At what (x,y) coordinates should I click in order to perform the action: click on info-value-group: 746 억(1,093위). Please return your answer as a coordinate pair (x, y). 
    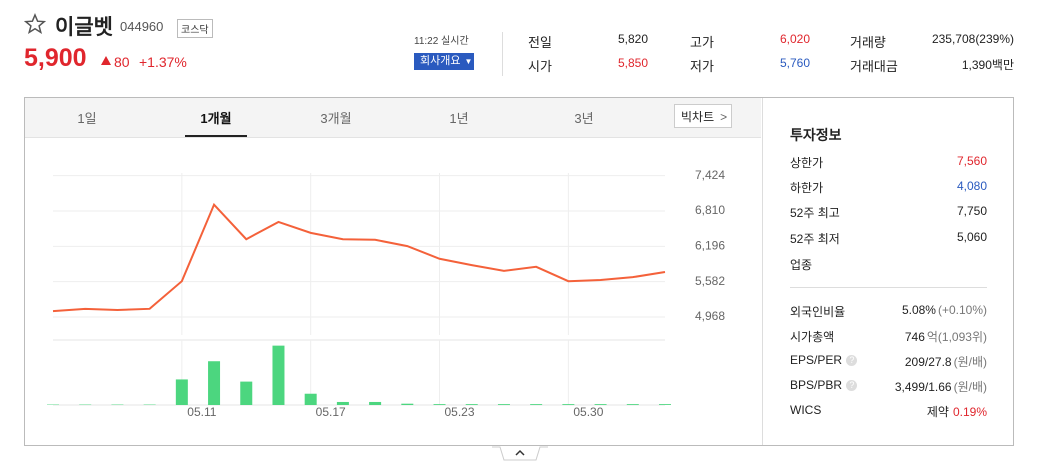
    Looking at the image, I should click on (946, 336).